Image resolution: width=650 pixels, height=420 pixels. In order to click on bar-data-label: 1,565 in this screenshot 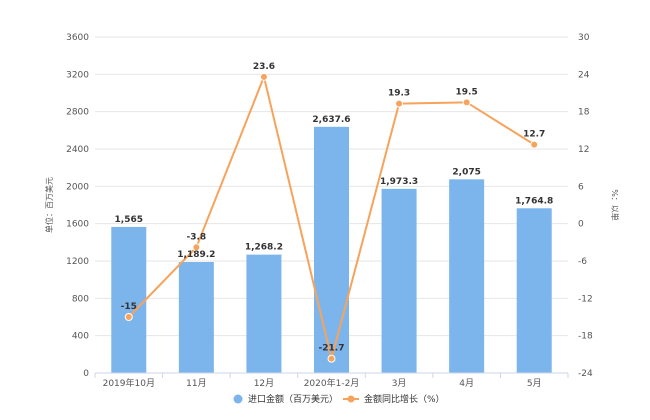, I will do `click(129, 220)`.